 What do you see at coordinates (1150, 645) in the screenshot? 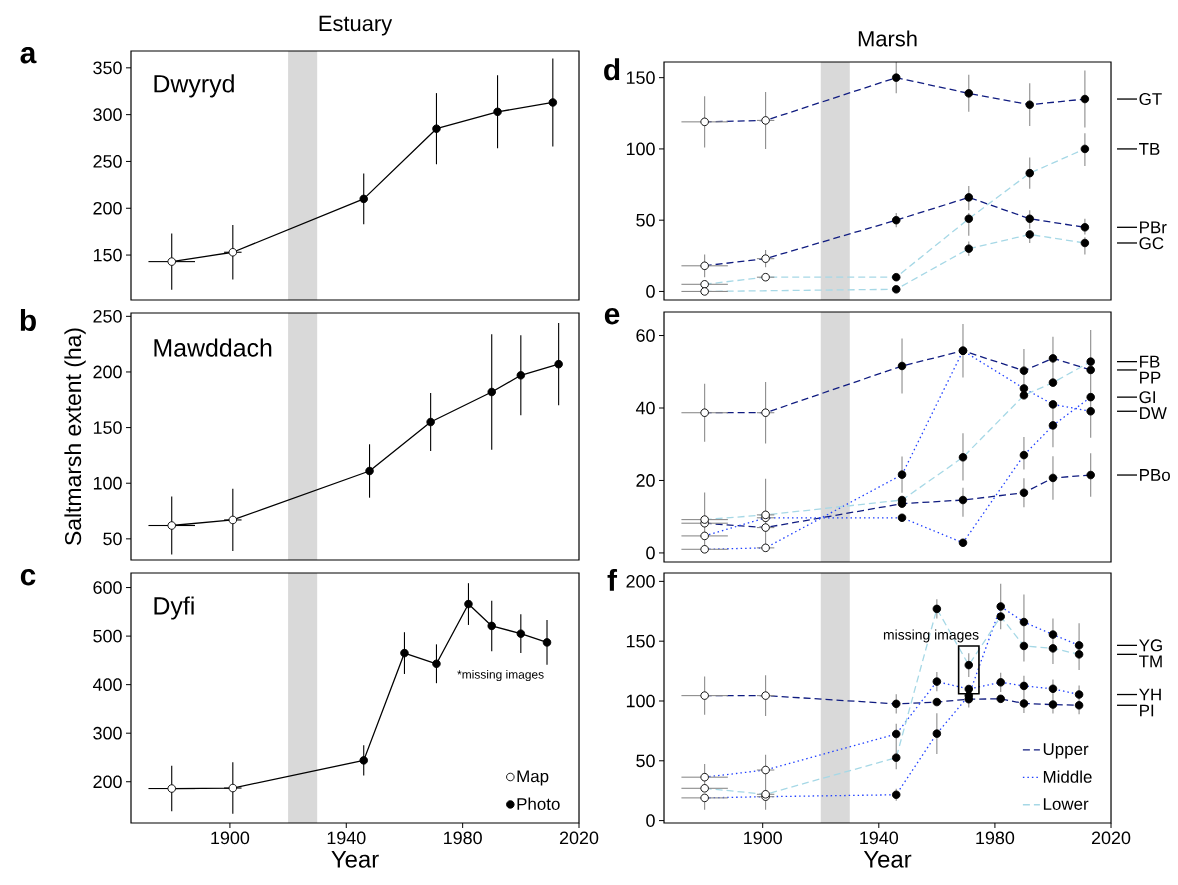
I see `text: YG` at bounding box center [1150, 645].